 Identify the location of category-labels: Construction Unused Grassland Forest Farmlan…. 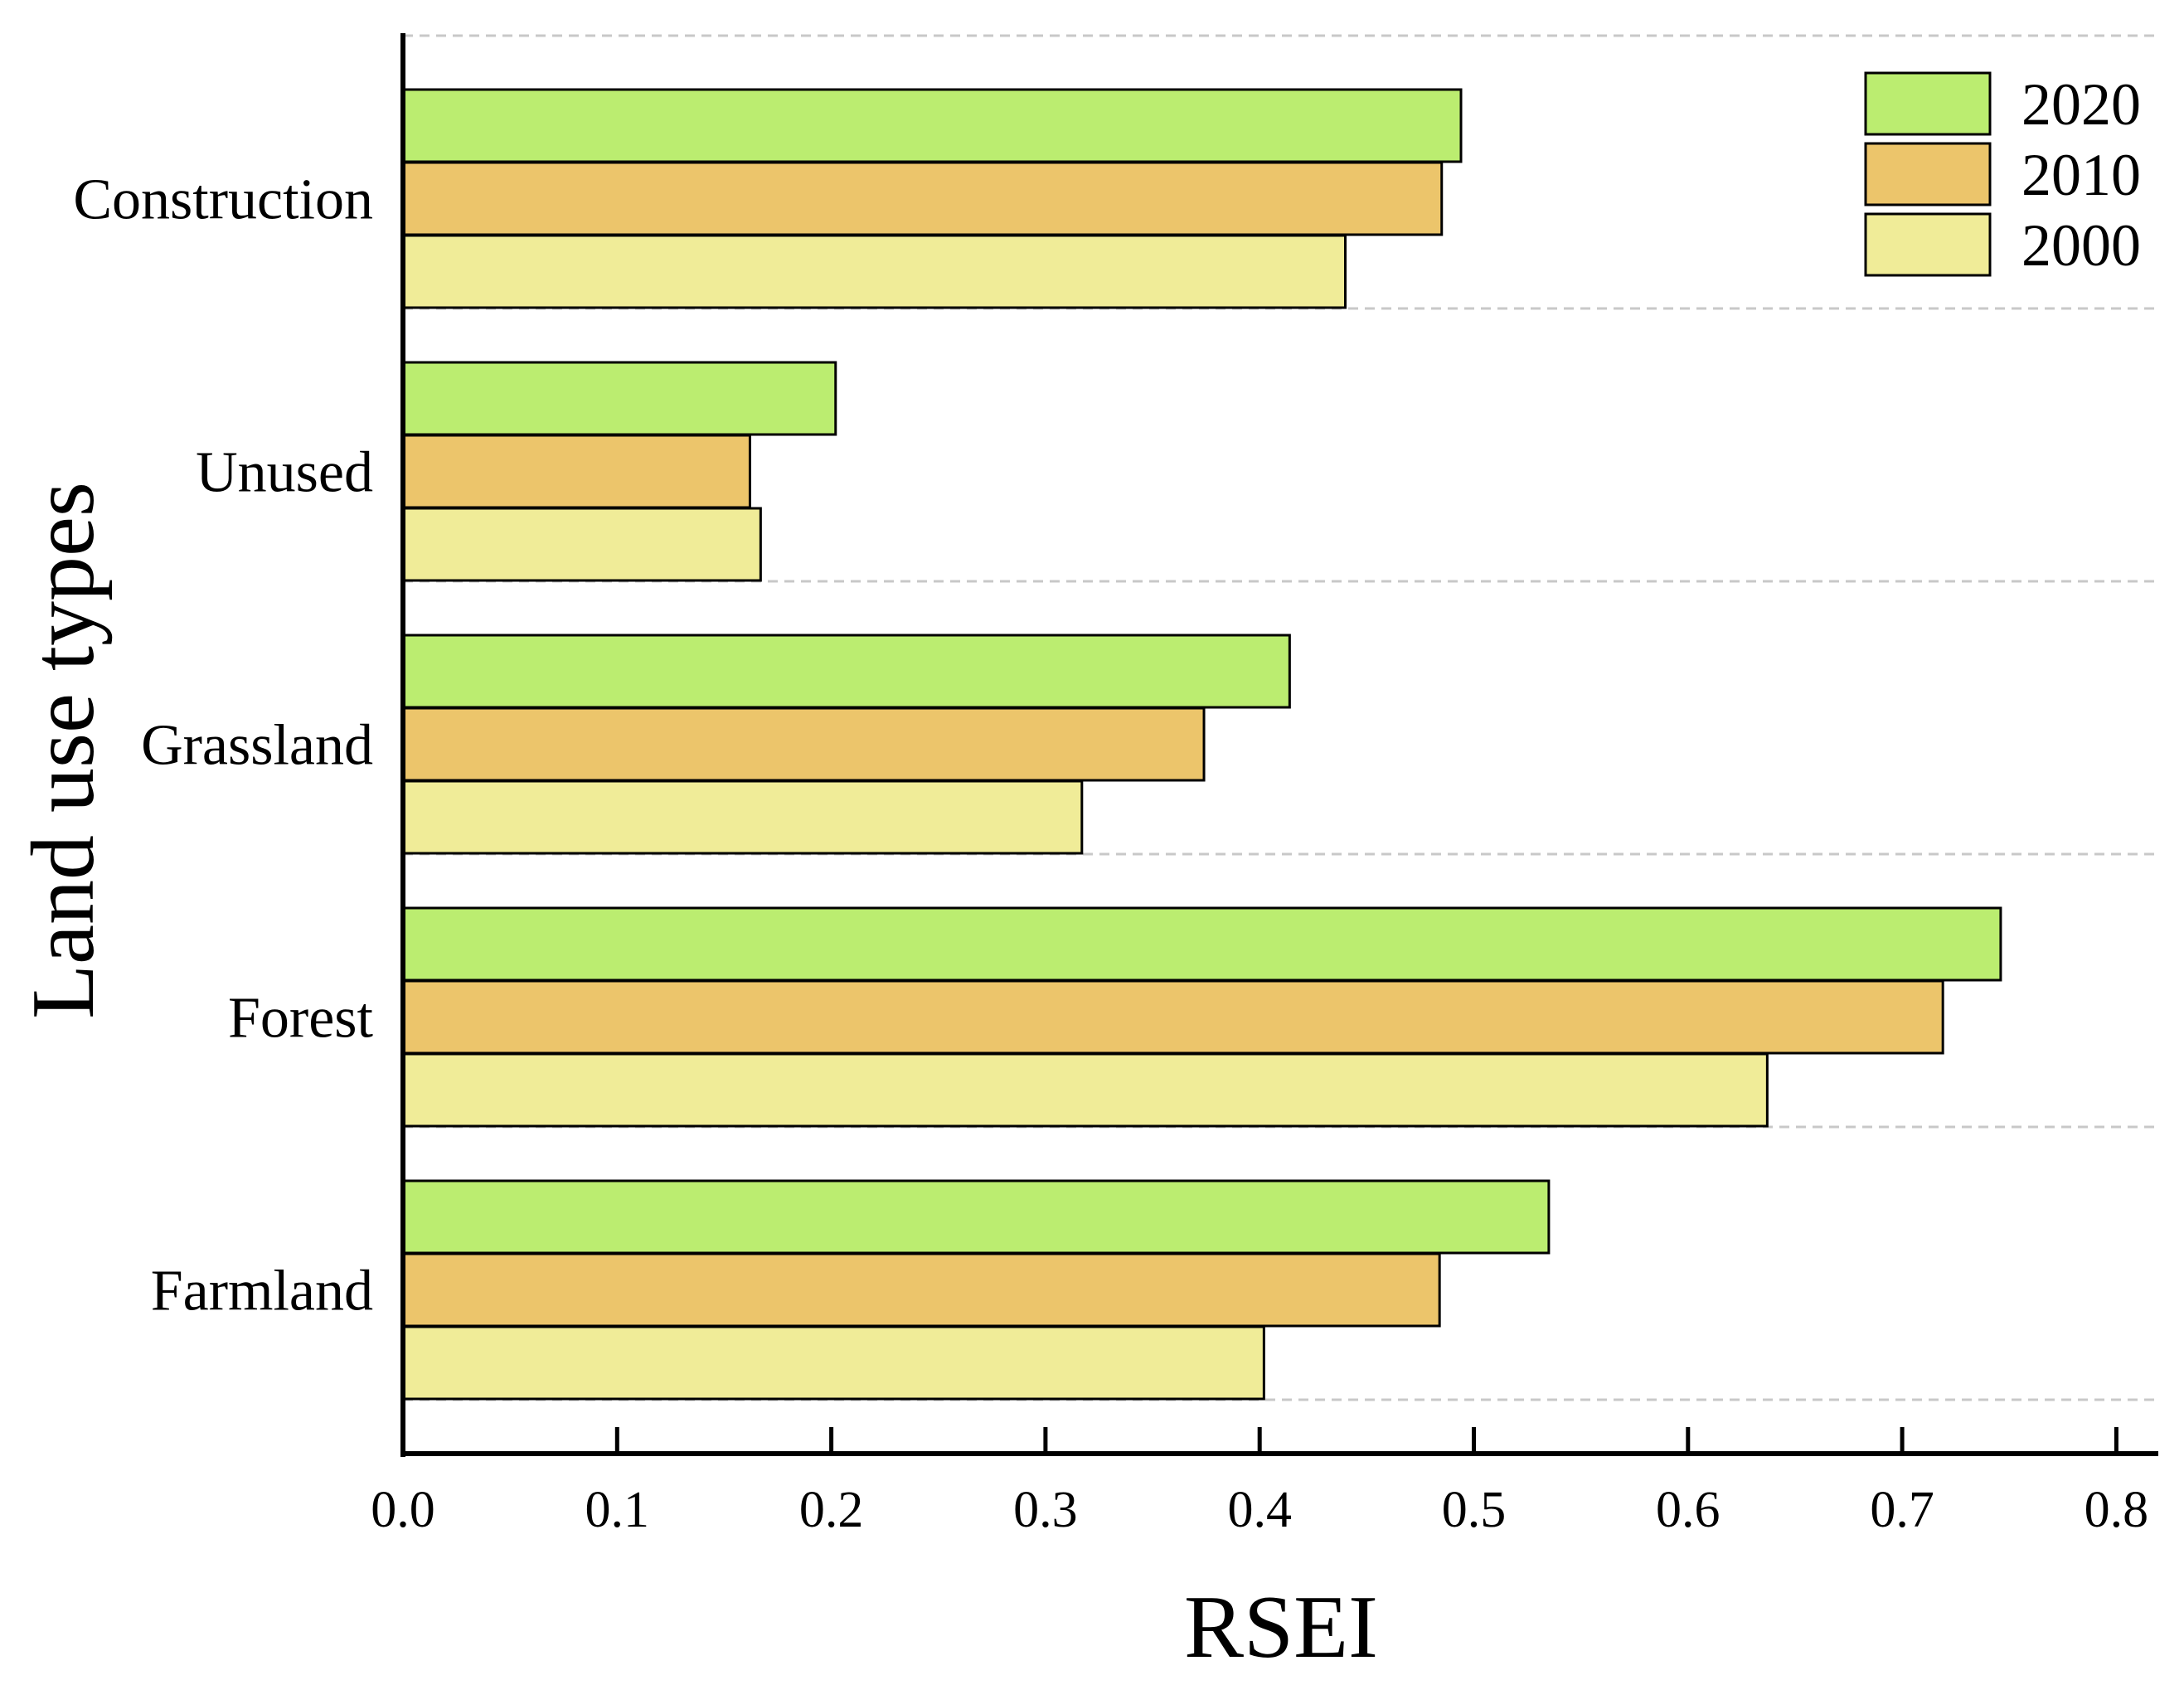
(223, 745).